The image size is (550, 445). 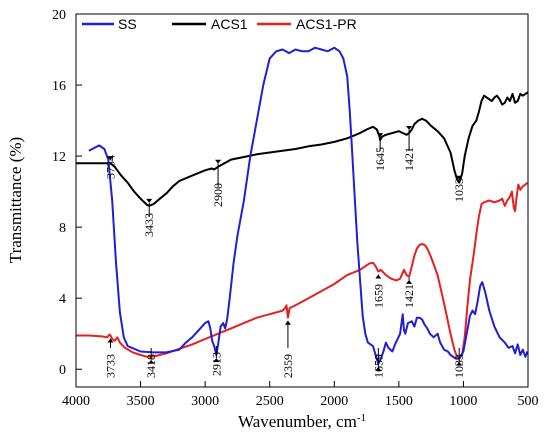 I want to click on annotation-label-3433-9: 3433, so click(x=149, y=225).